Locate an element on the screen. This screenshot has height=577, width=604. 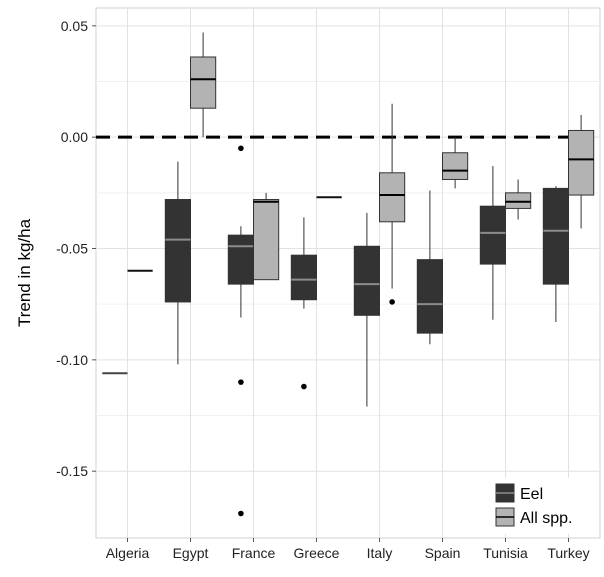
y-tick-label: -0.05 is located at coordinates (72, 249).